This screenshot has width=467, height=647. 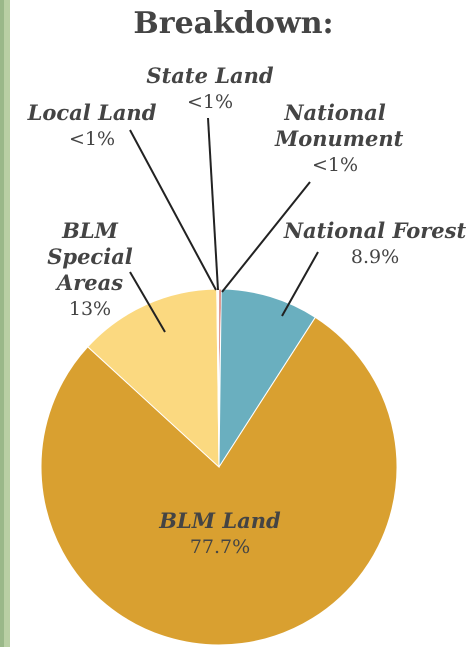 I want to click on pie-slice, so click(x=153, y=378).